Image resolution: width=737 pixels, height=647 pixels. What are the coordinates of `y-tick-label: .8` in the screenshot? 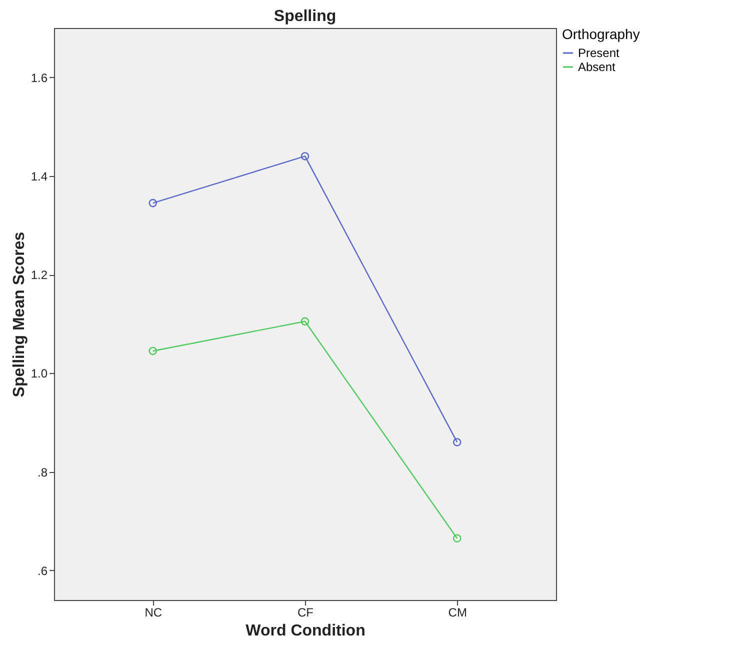 It's located at (42, 472).